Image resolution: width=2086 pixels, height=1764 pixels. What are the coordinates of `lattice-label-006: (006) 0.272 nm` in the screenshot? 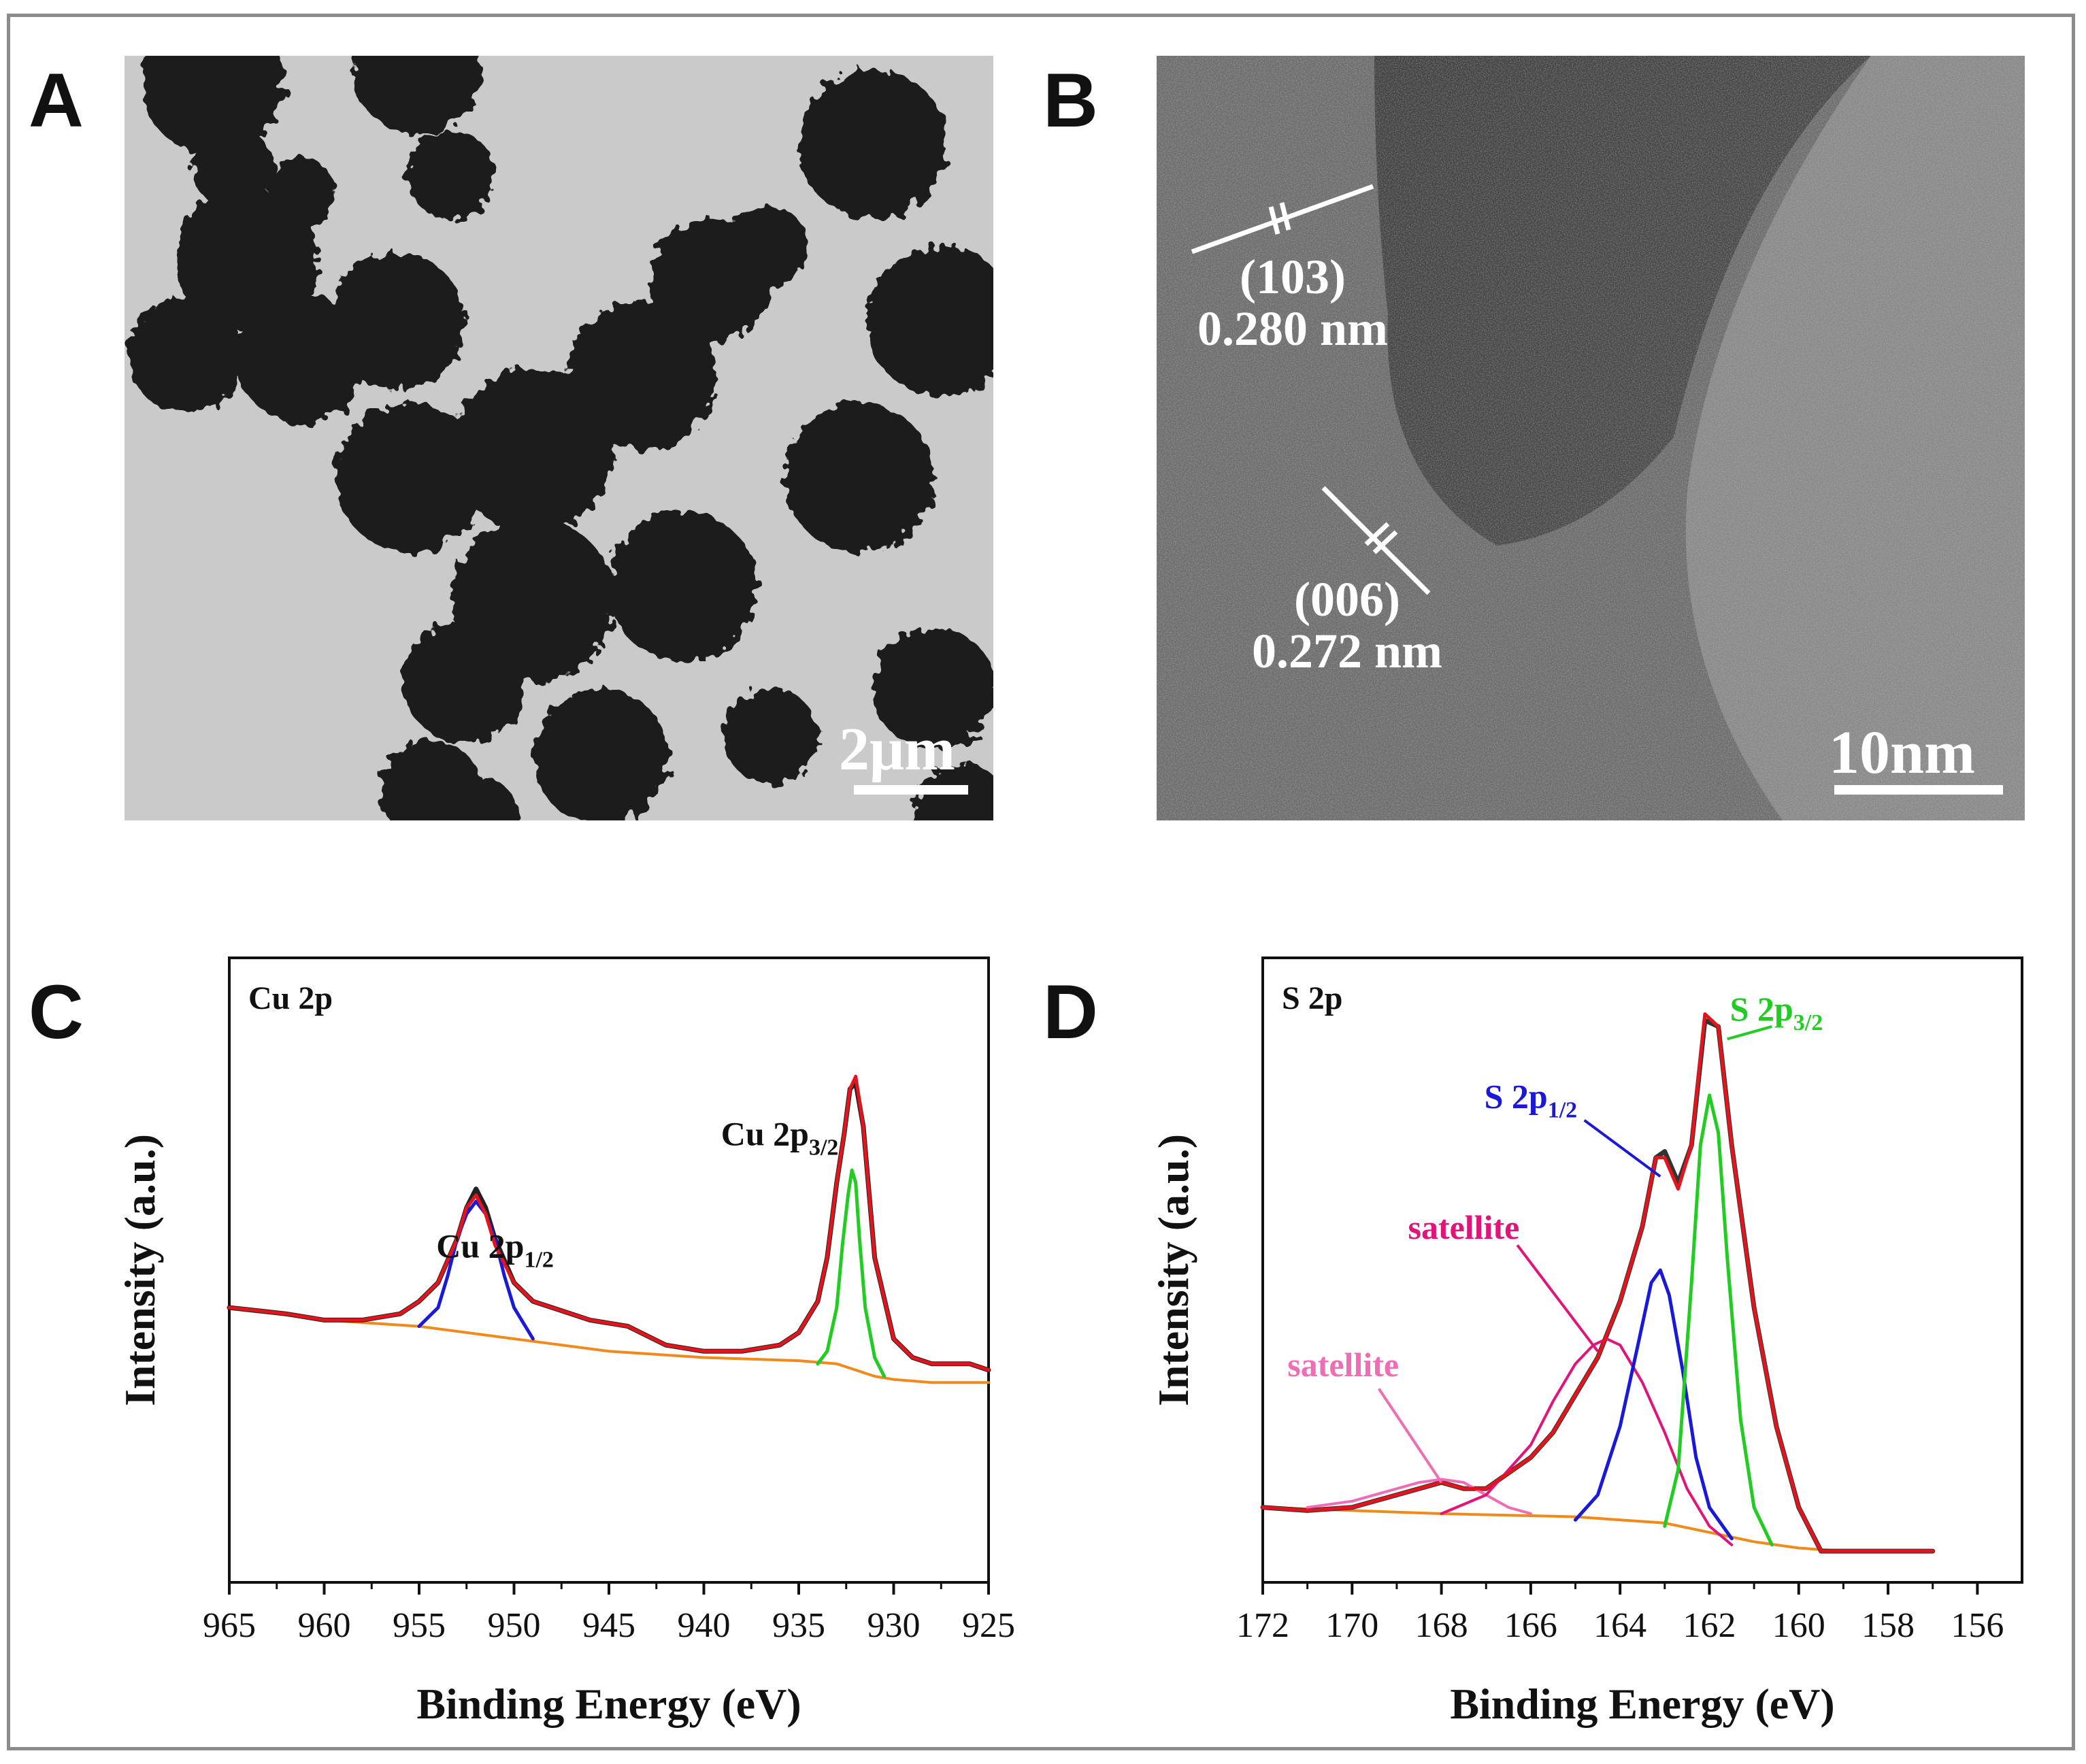 It's located at (1347, 625).